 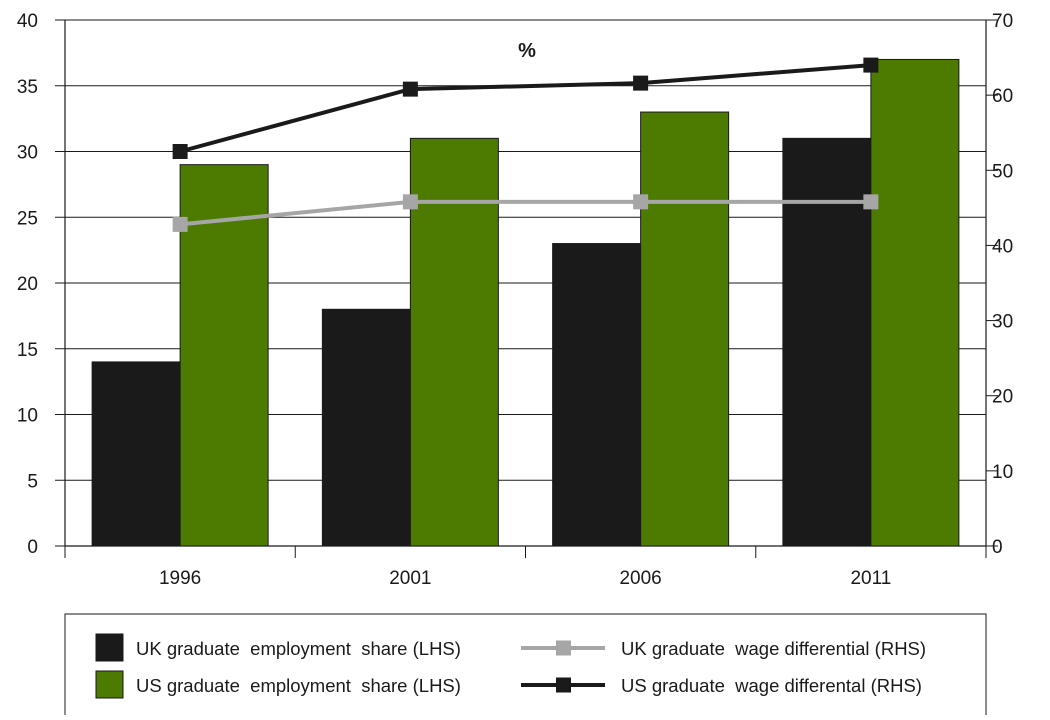 I want to click on chart-title: %, so click(x=527, y=51).